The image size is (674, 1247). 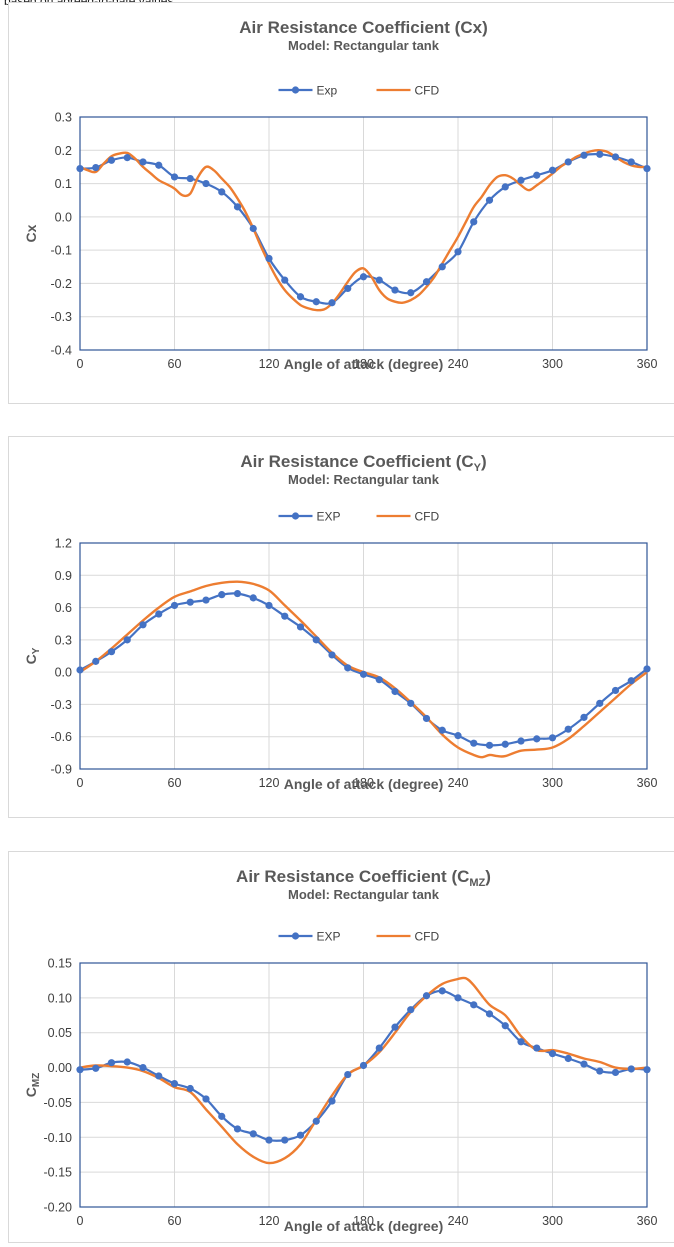 I want to click on y-tick-label: 0.05, so click(x=60, y=1033).